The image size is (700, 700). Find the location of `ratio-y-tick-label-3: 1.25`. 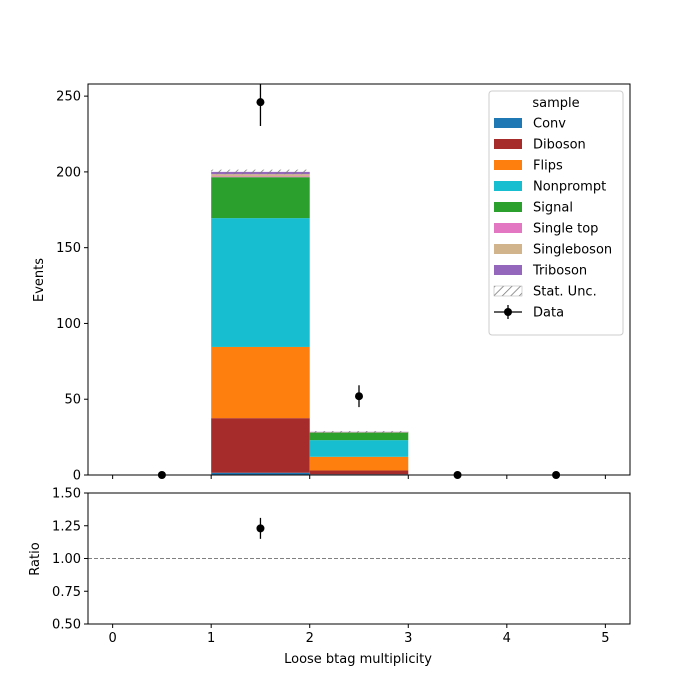

ratio-y-tick-label-3: 1.25 is located at coordinates (66, 526).